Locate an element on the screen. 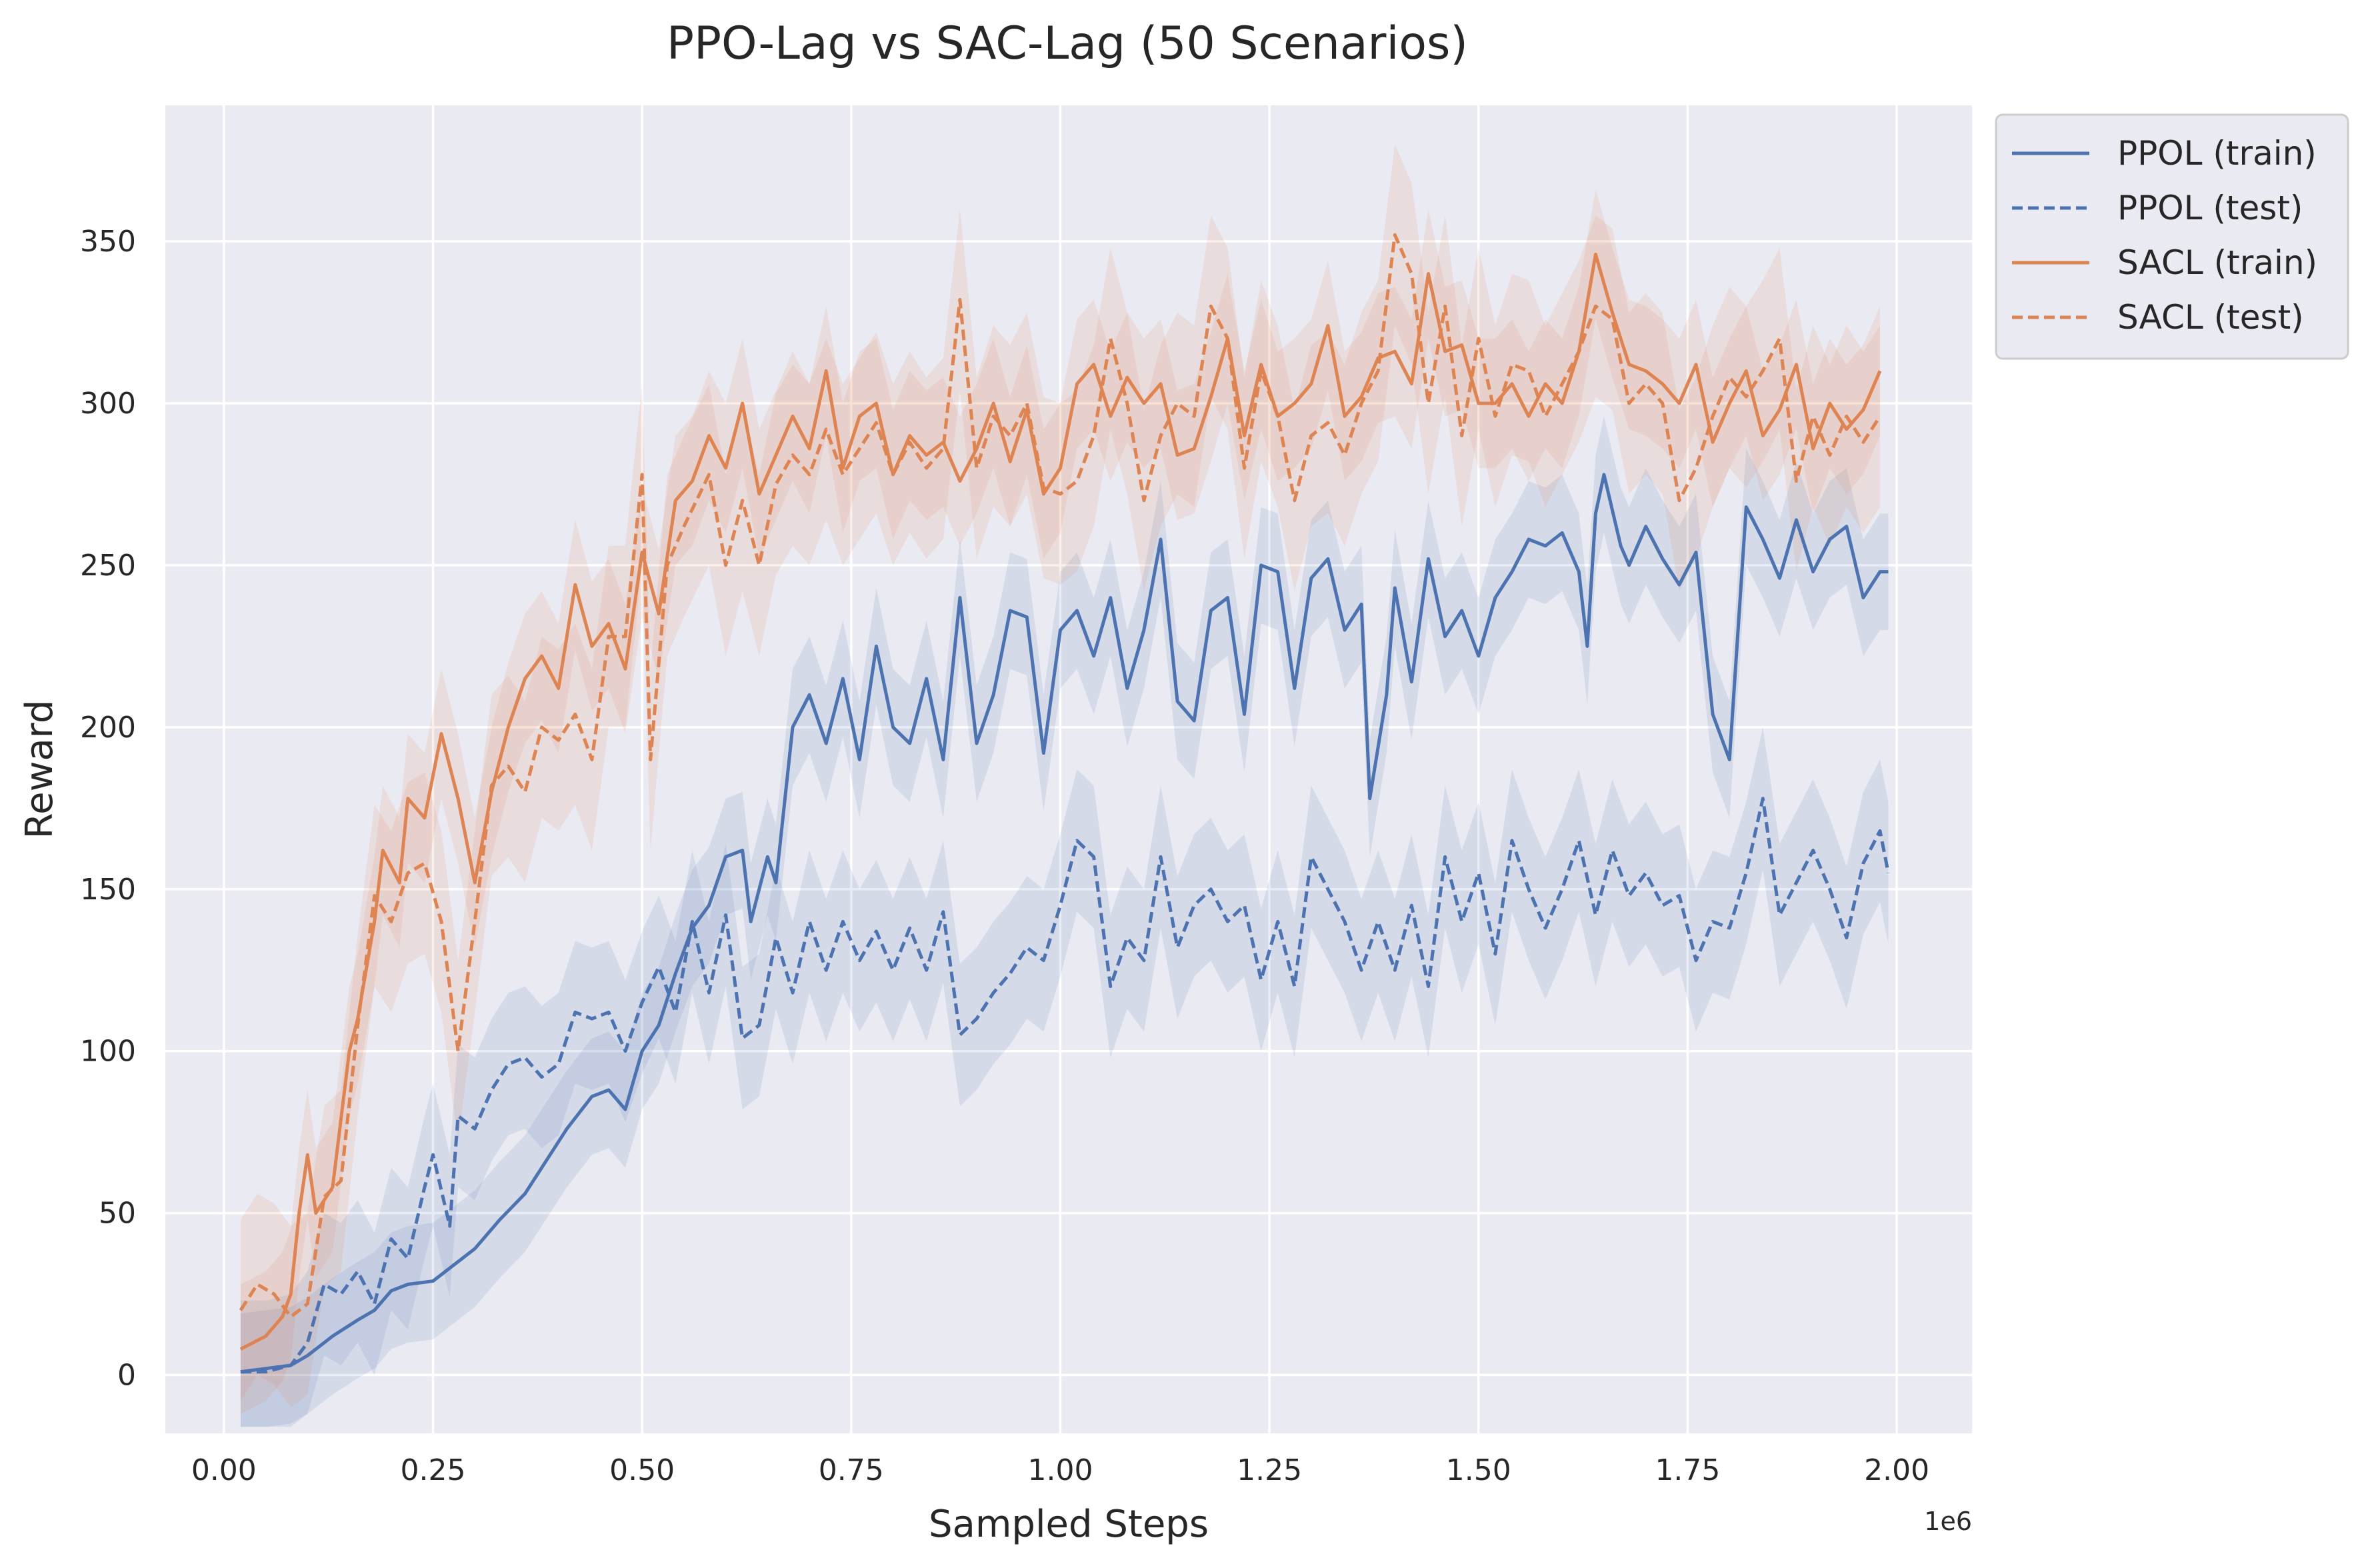  y-tick-label: 150 is located at coordinates (108, 890).